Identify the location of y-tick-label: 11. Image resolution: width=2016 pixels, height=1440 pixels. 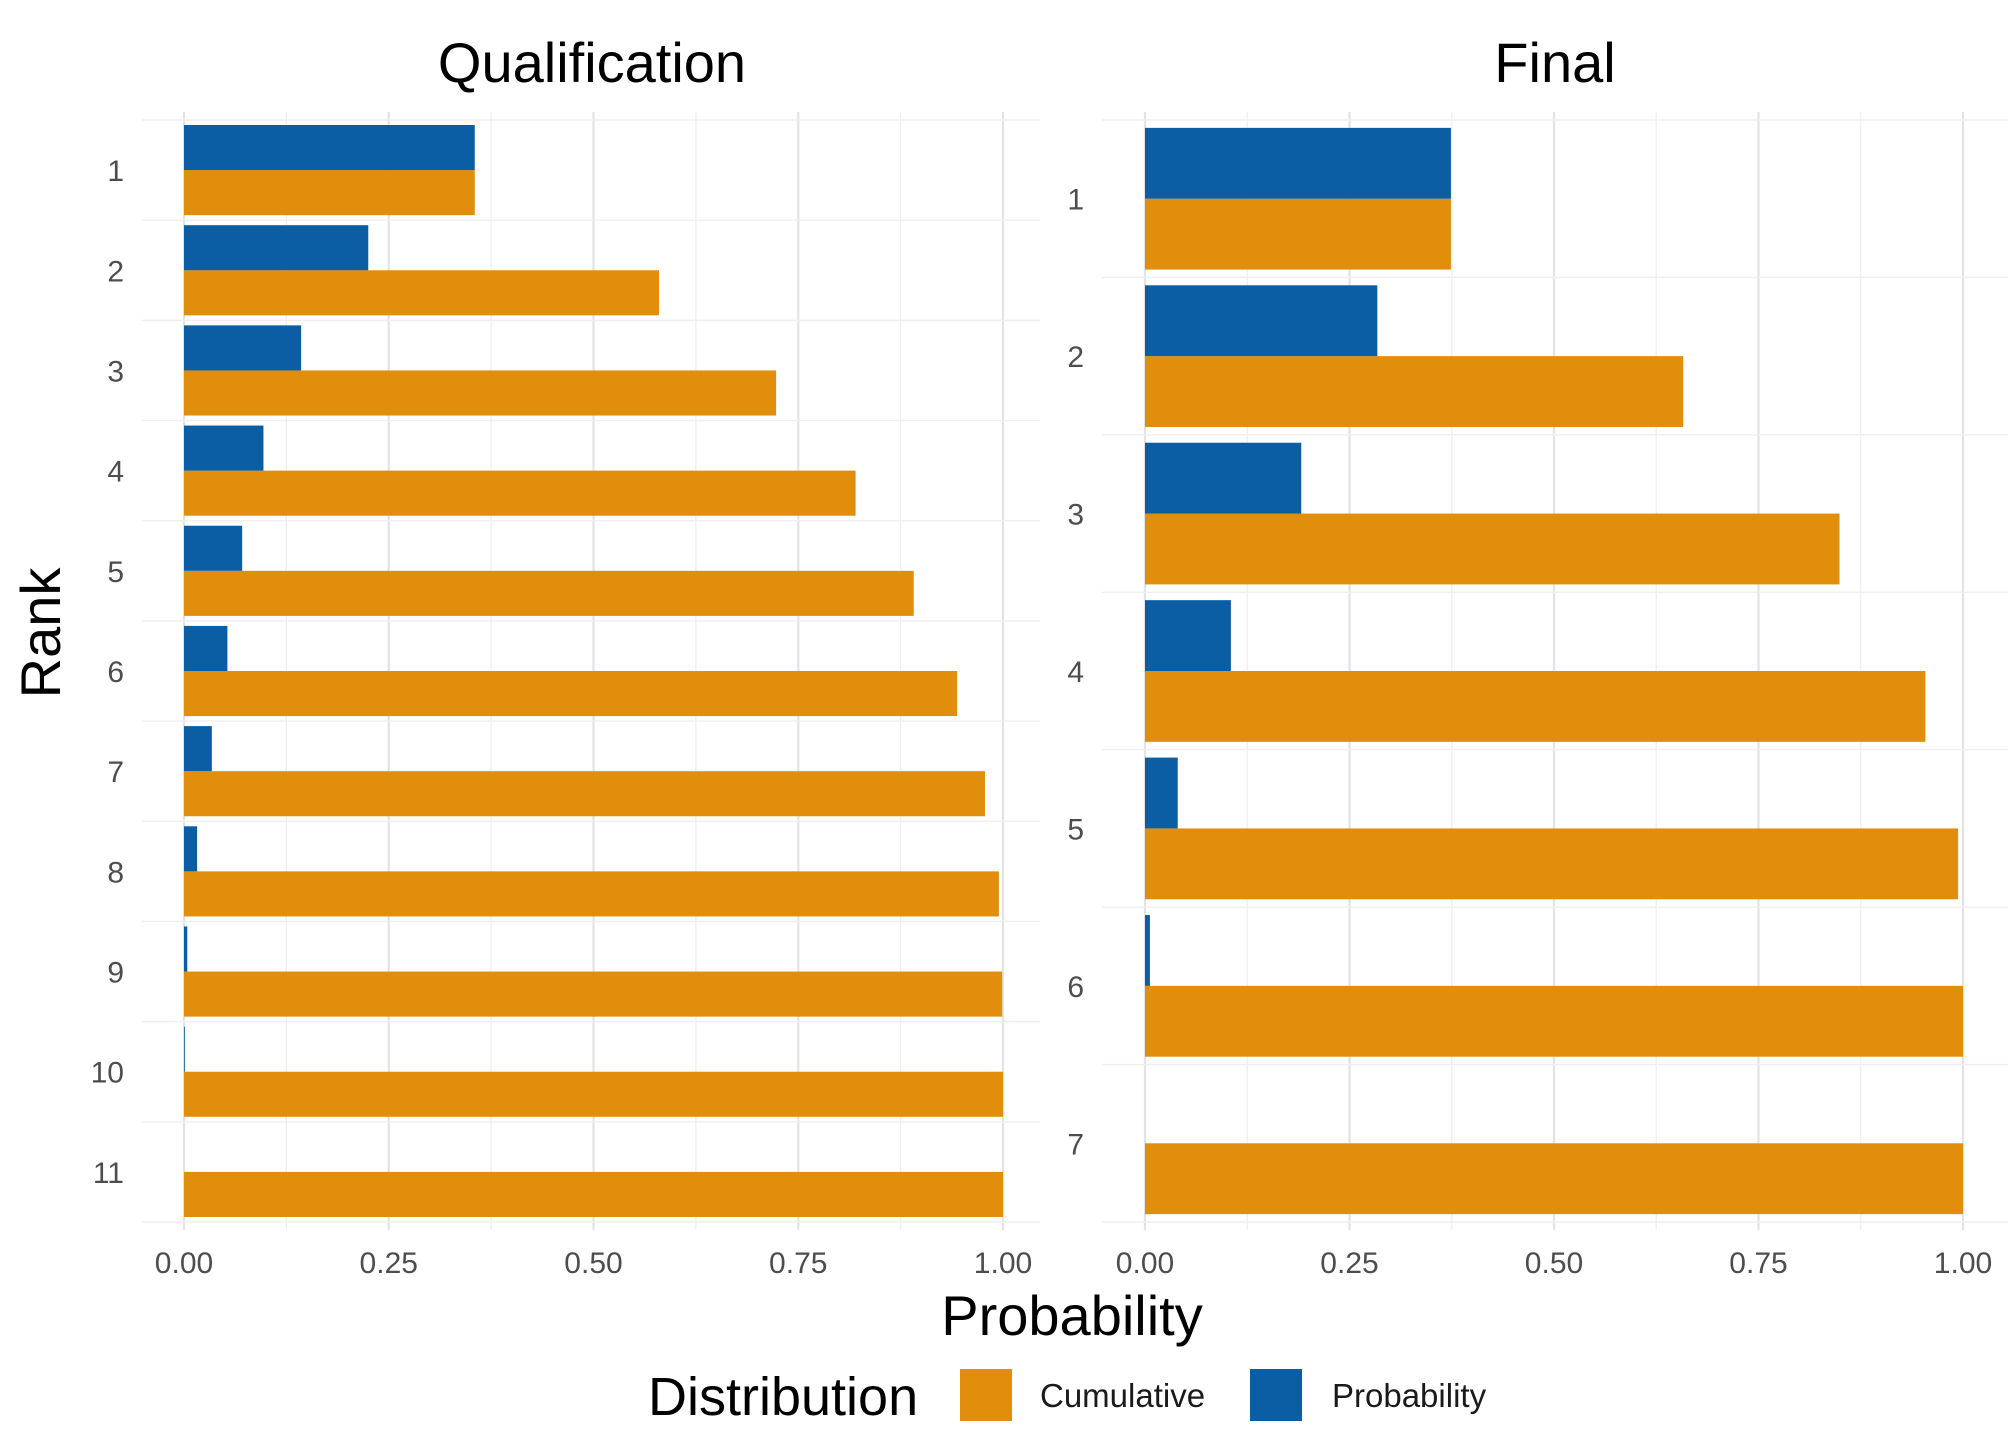
(108, 1173).